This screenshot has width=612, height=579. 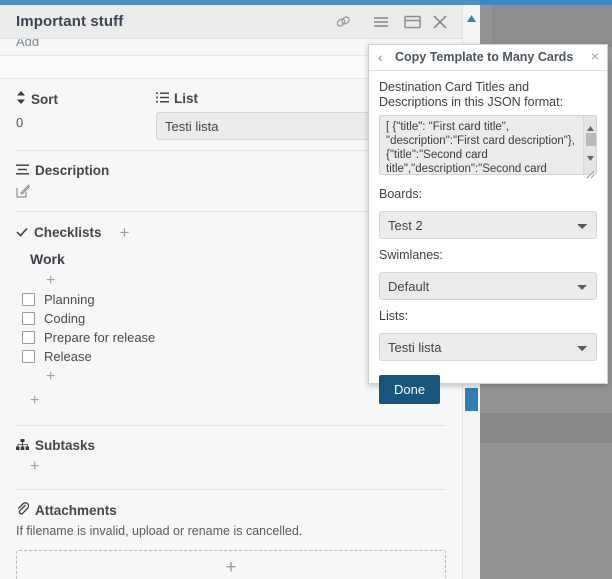 I want to click on sort-value: 0, so click(x=20, y=122).